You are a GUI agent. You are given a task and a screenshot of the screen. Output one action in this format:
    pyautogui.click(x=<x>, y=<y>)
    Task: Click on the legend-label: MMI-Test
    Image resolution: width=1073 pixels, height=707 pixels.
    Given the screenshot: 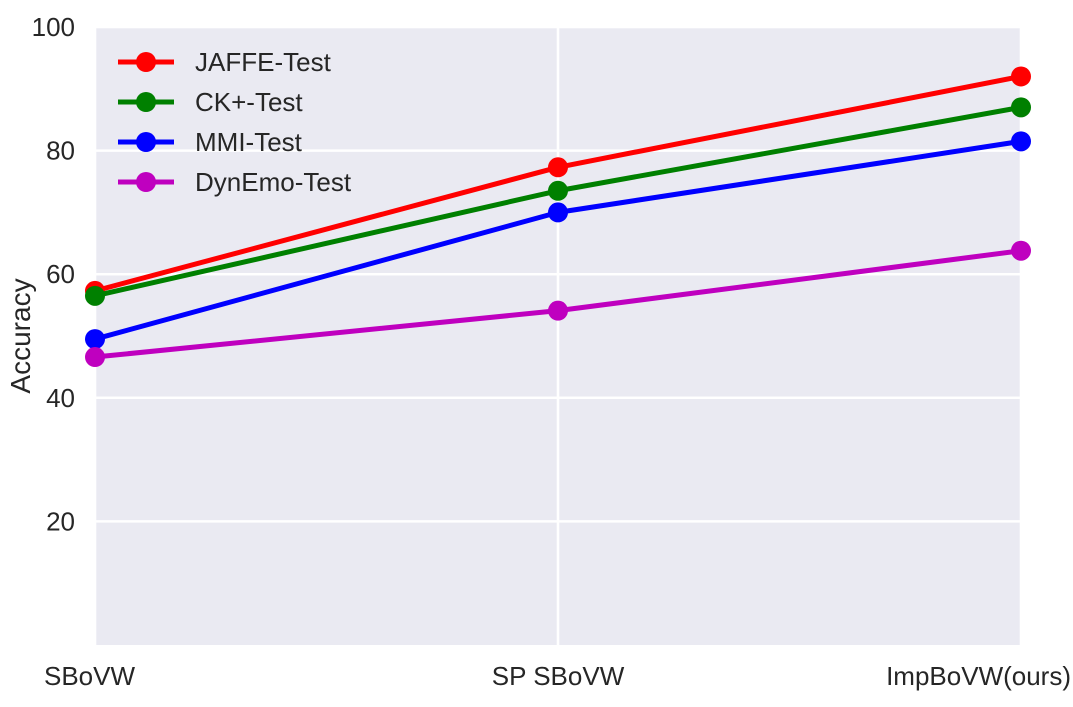 What is the action you would take?
    pyautogui.click(x=249, y=142)
    